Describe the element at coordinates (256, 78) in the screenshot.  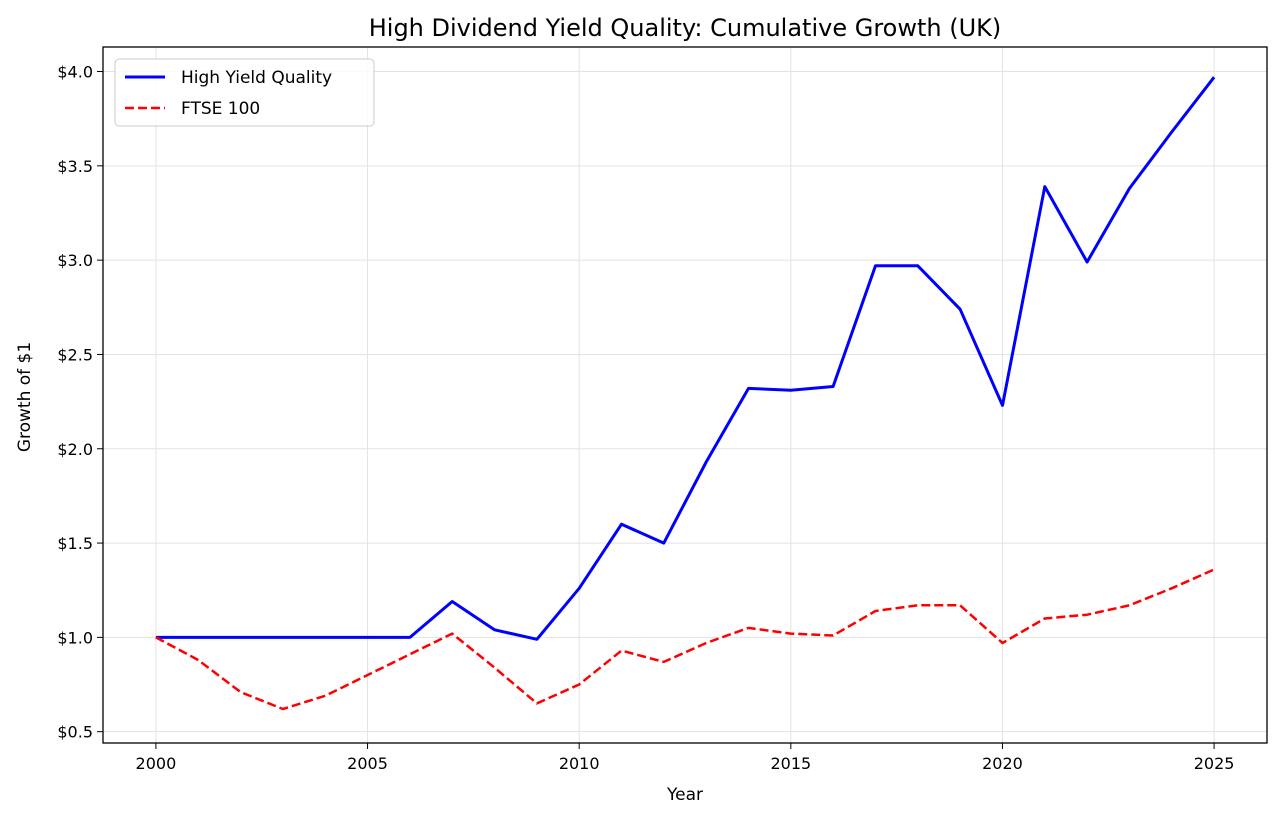
I see `legend-label-high-yield-quality: High Yield Quality` at that location.